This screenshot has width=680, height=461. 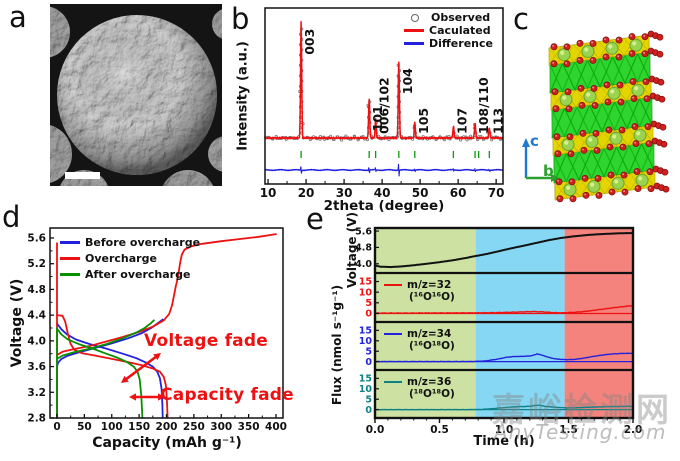 What do you see at coordinates (541, 160) in the screenshot?
I see `crystal-axes` at bounding box center [541, 160].